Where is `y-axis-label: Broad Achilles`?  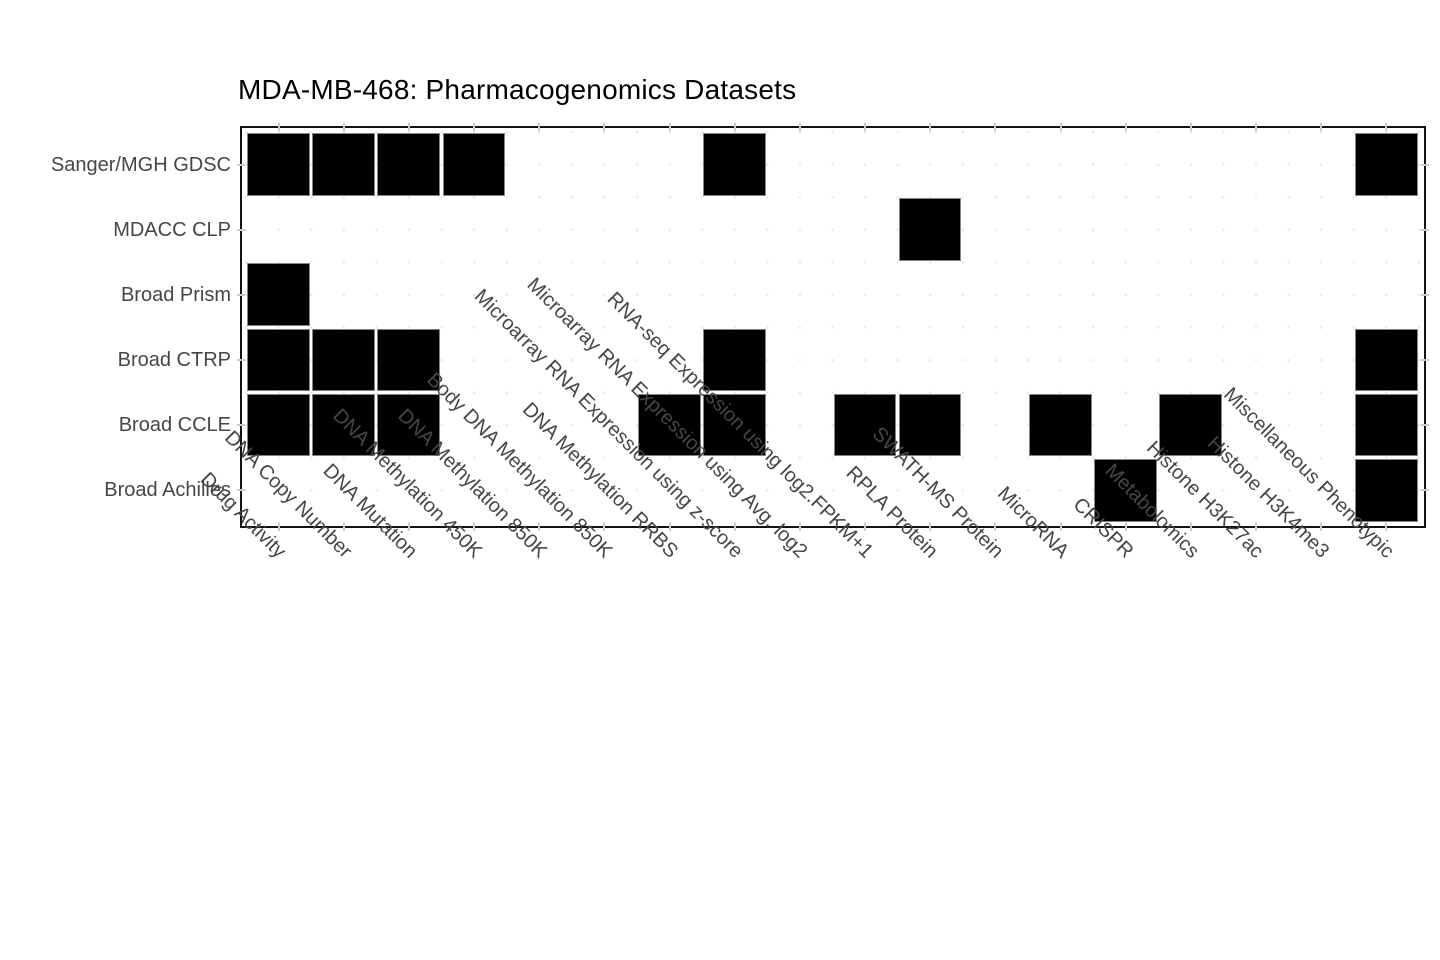
y-axis-label: Broad Achilles is located at coordinates (167, 490).